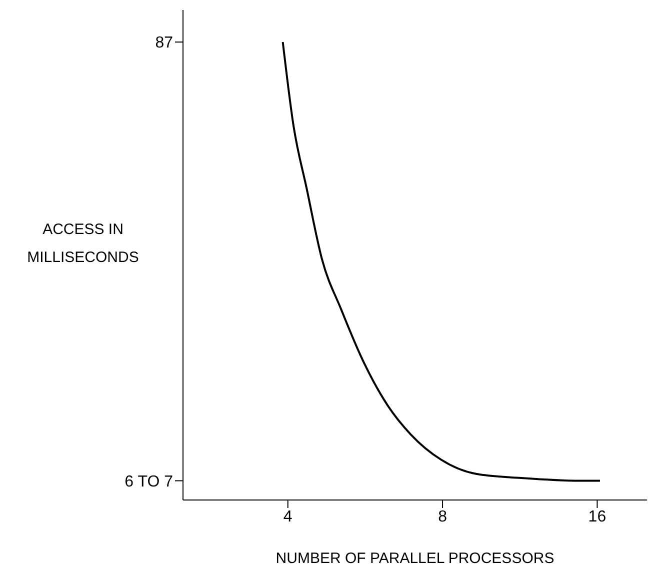 The image size is (655, 578). Describe the element at coordinates (443, 517) in the screenshot. I see `x-tick-label: 8` at that location.